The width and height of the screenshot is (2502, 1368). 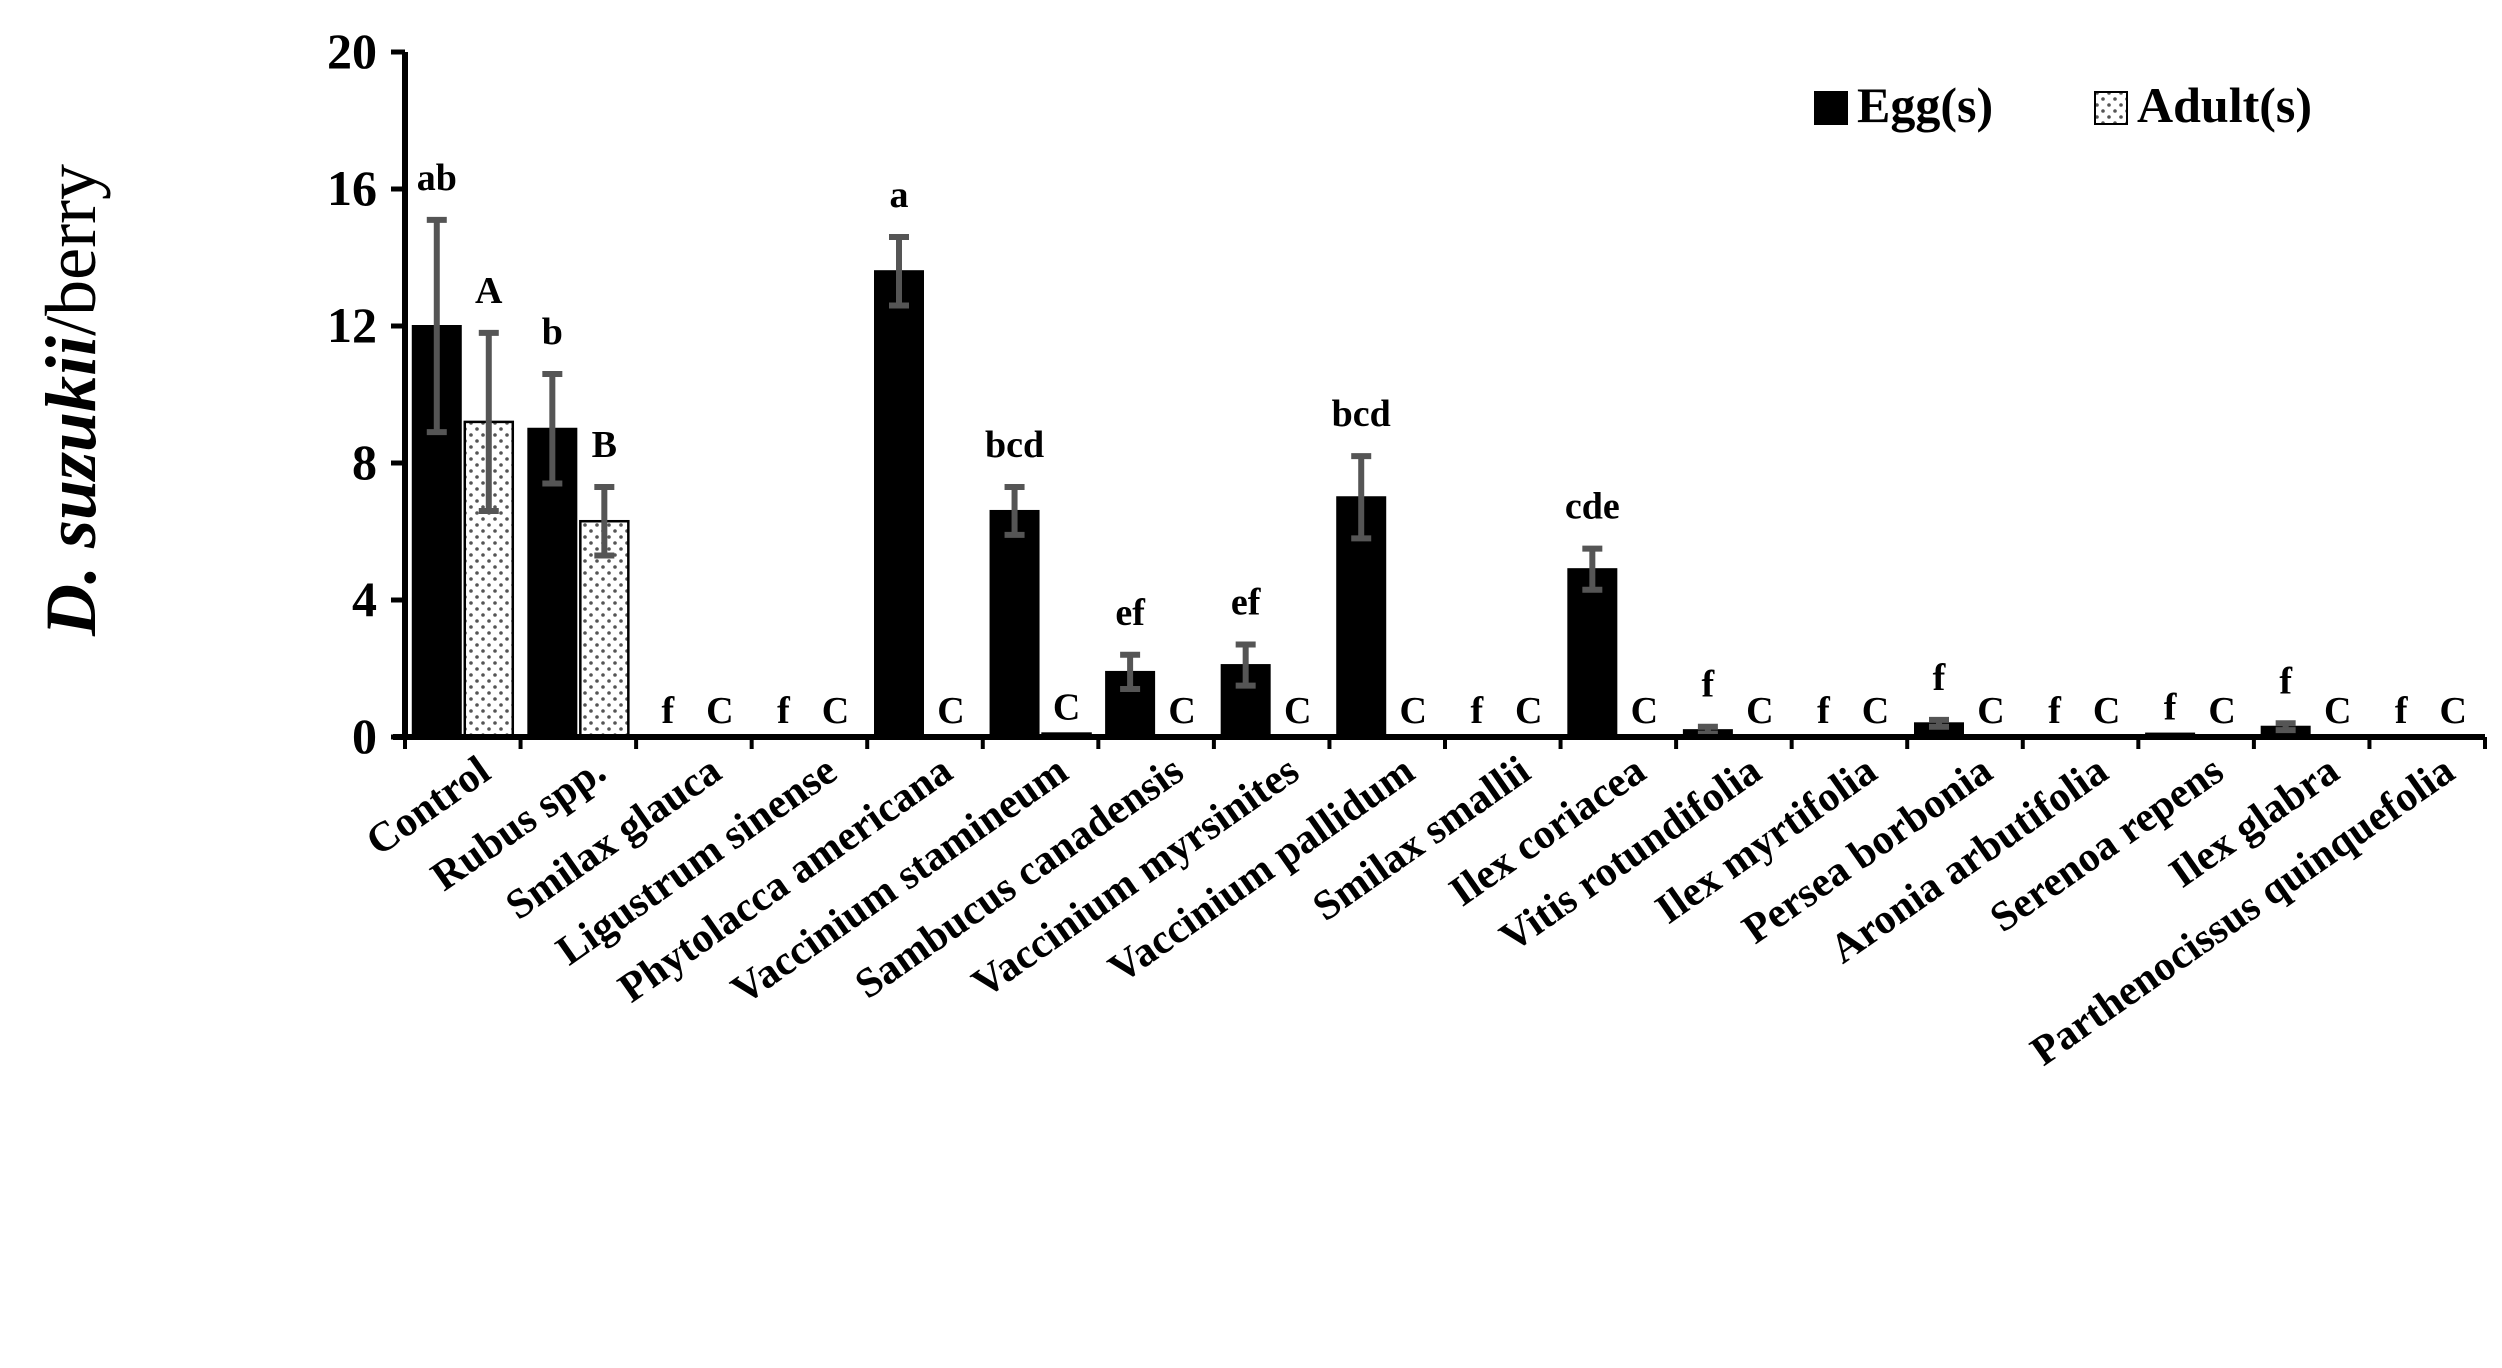 What do you see at coordinates (352, 51) in the screenshot?
I see `y-tick-label-5: 20` at bounding box center [352, 51].